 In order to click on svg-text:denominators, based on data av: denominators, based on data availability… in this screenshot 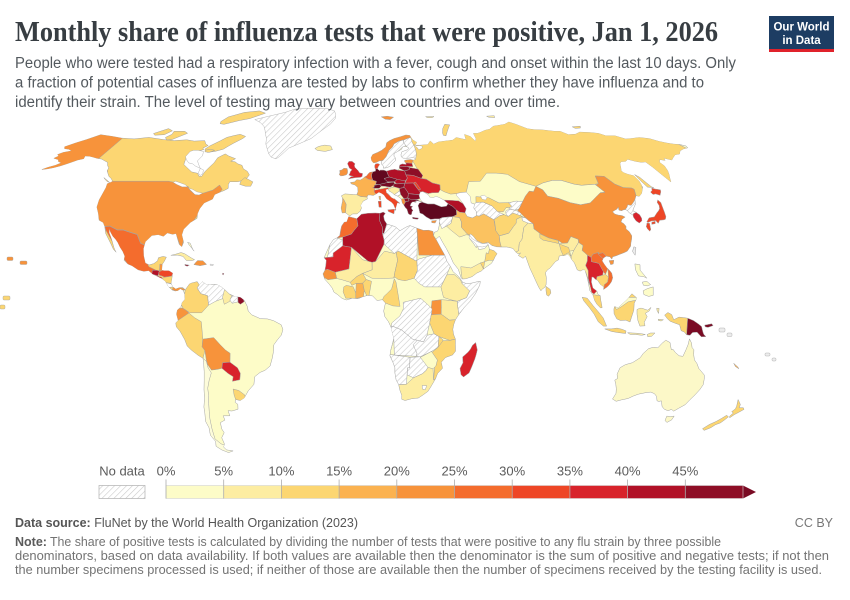, I will do `click(422, 556)`.